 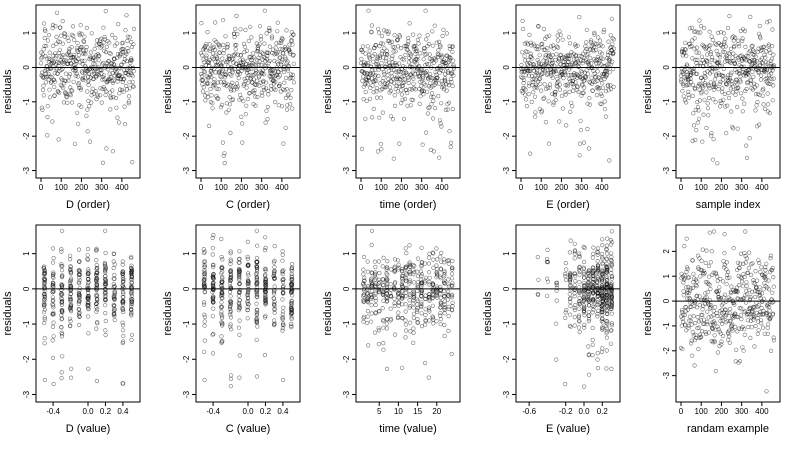 I want to click on plot-frame, so click(x=408, y=313).